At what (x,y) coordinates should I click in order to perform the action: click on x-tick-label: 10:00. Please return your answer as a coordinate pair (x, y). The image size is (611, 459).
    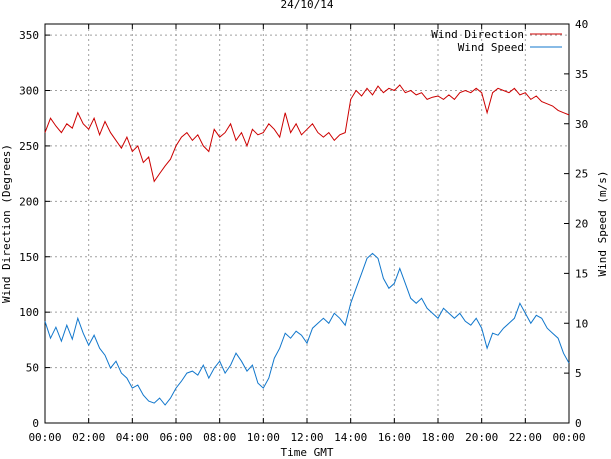
    Looking at the image, I should click on (263, 437).